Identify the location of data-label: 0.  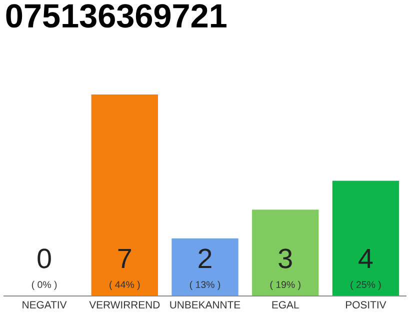
(44, 258).